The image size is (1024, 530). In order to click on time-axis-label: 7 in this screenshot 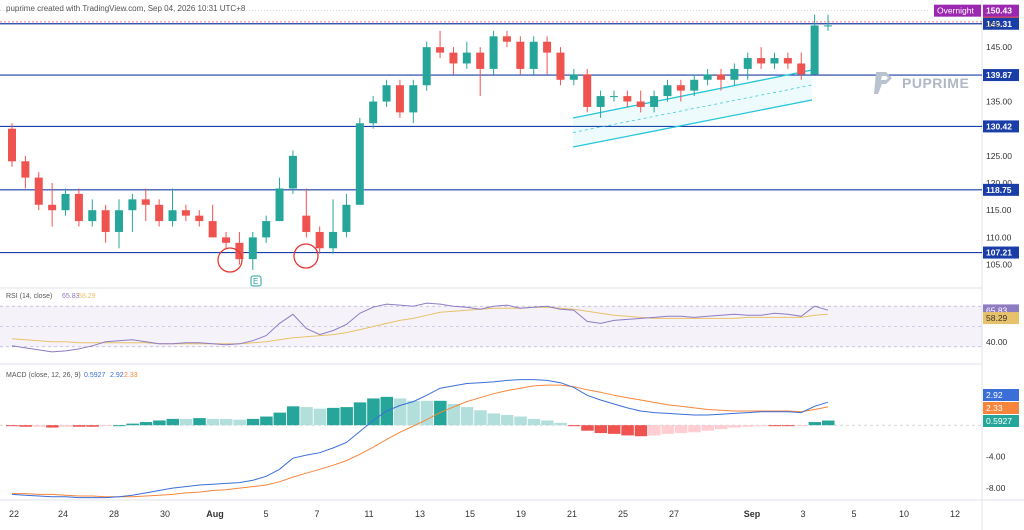, I will do `click(316, 514)`.